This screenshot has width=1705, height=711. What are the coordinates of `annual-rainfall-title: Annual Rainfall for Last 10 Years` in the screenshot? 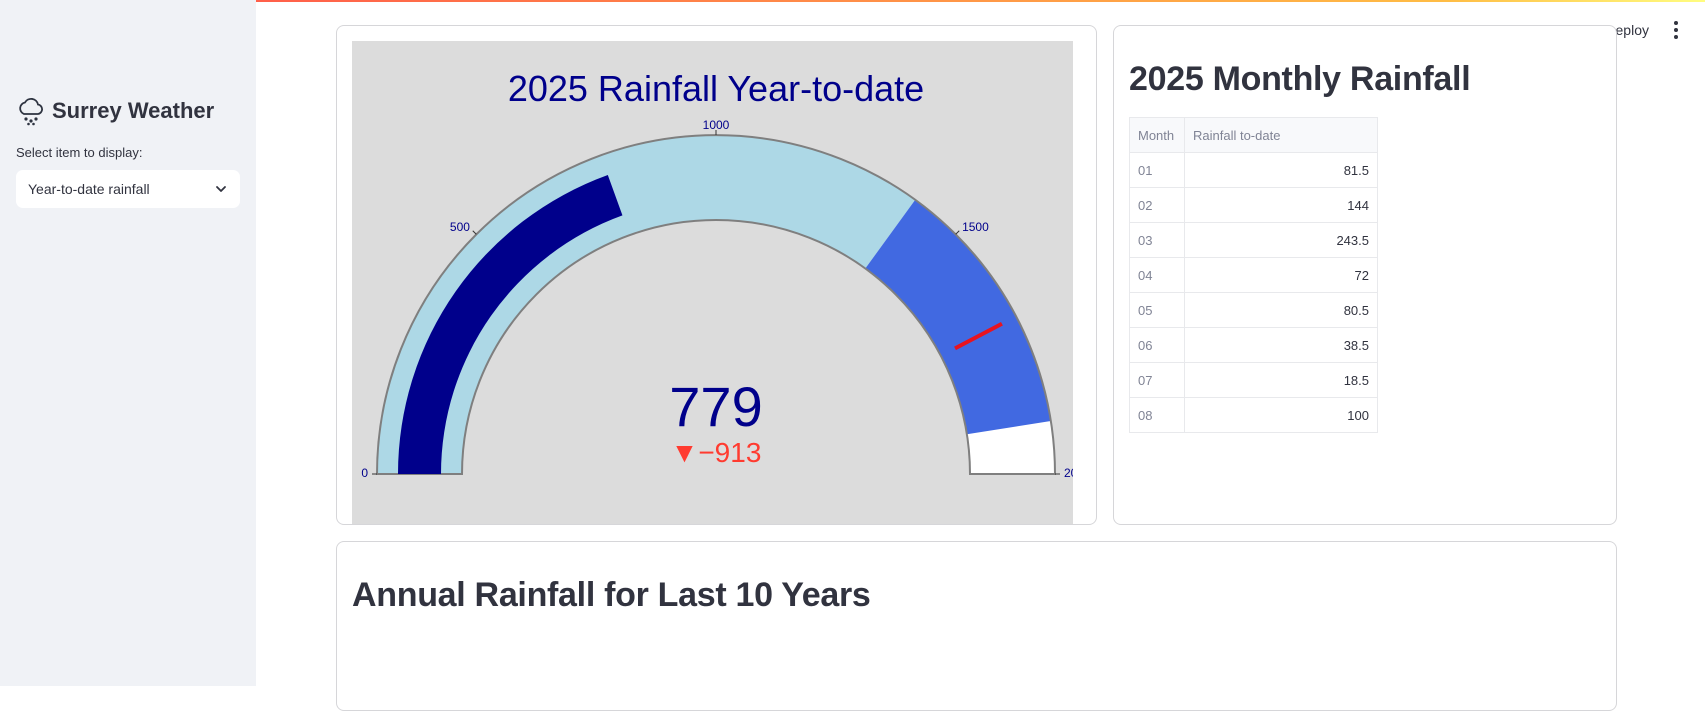 It's located at (611, 595).